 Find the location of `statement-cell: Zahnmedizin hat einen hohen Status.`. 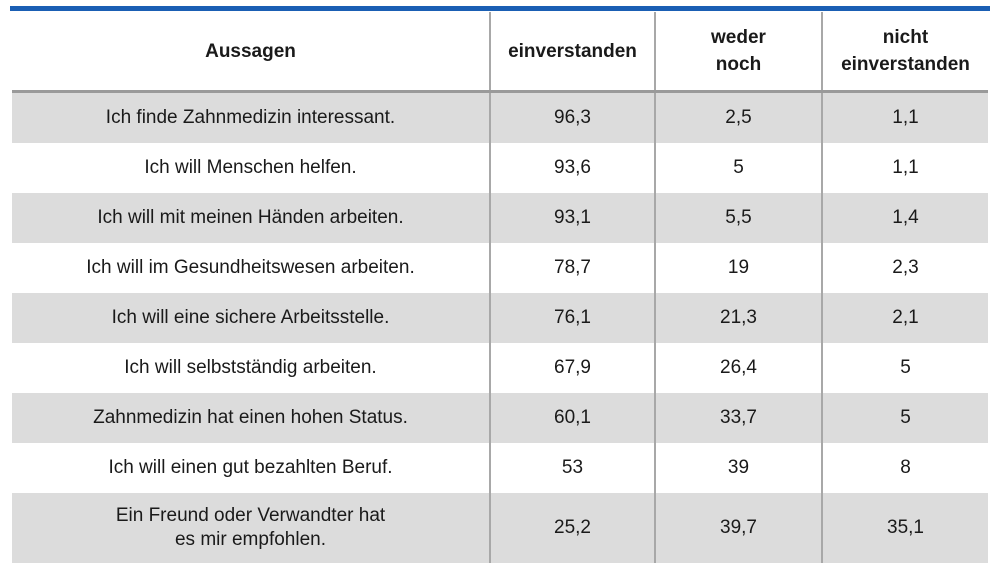

statement-cell: Zahnmedizin hat einen hohen Status. is located at coordinates (251, 418).